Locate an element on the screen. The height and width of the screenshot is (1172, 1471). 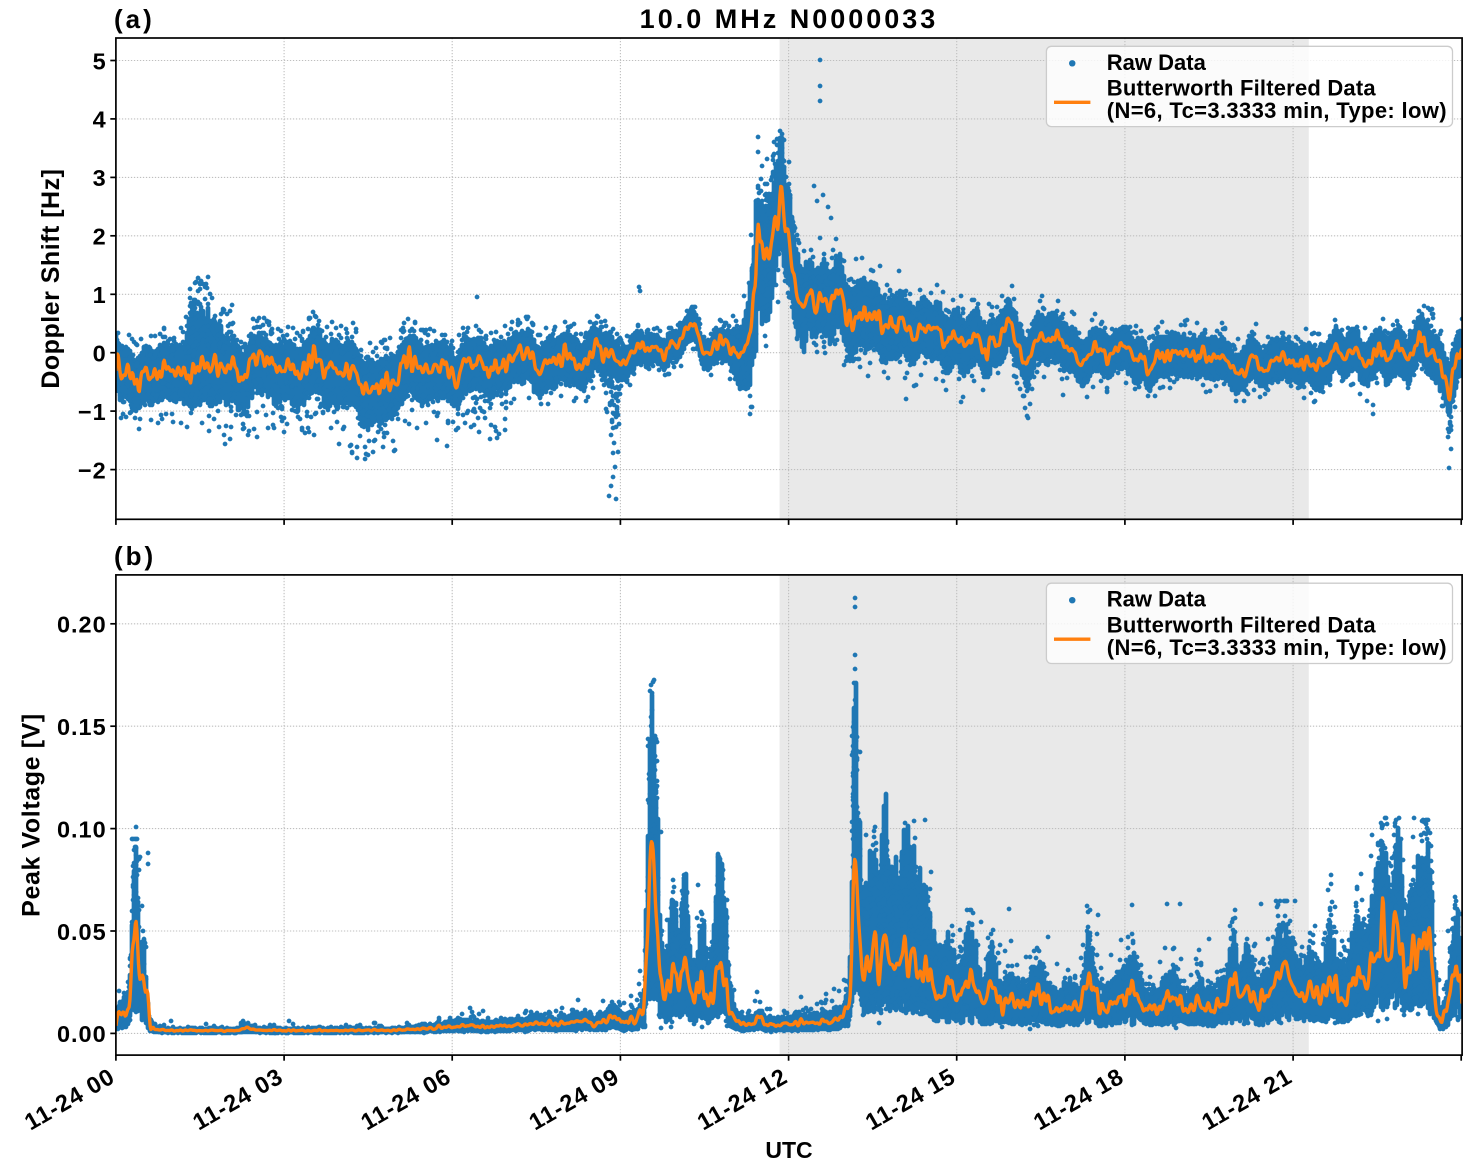
svg-text: UTC is located at coordinates (788, 1150).